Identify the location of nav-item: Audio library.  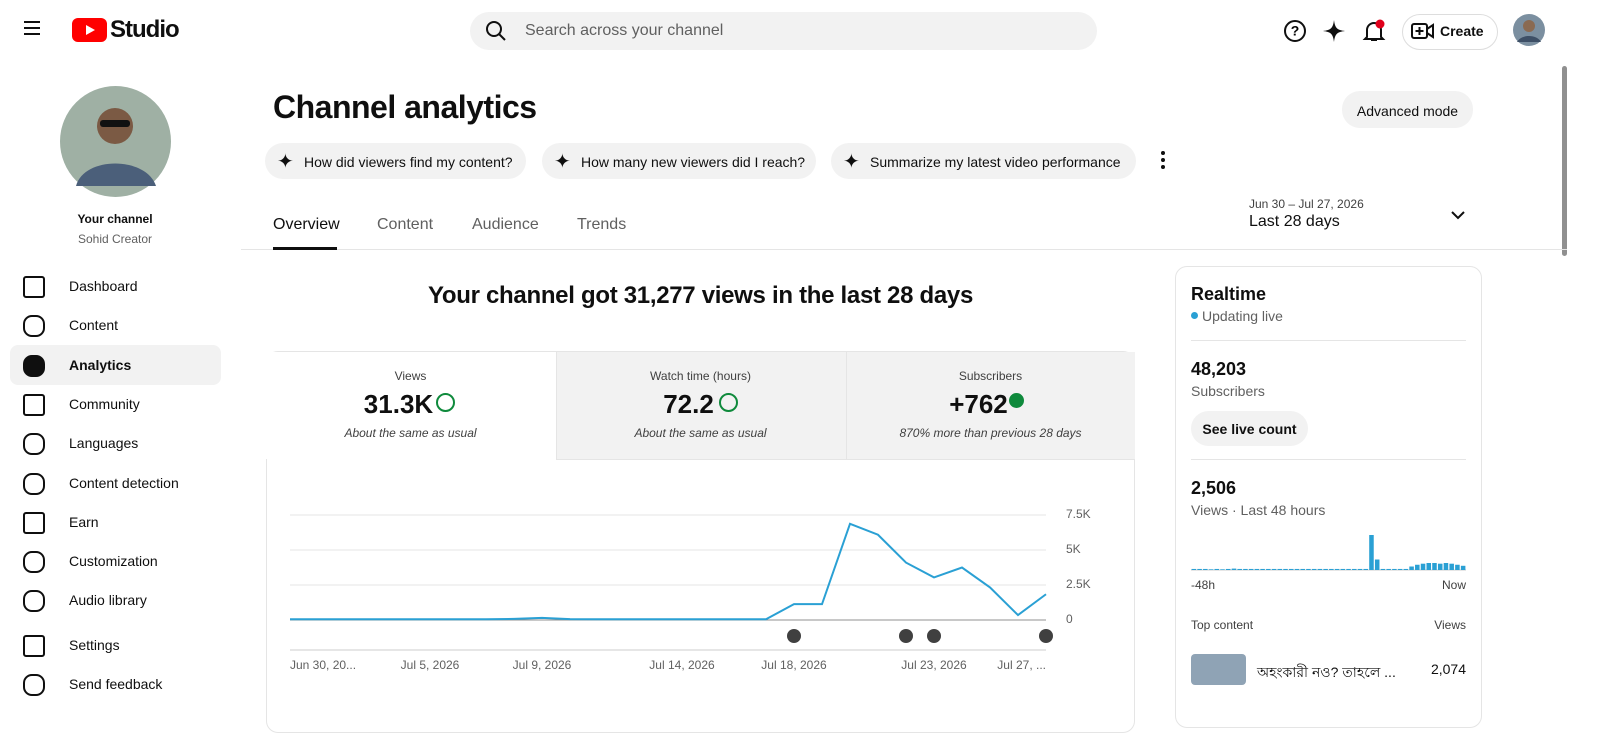
(108, 600).